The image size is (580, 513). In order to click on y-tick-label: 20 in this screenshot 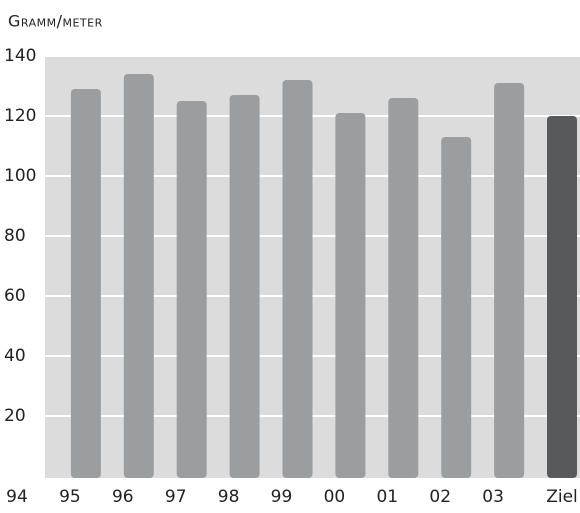, I will do `click(15, 416)`.